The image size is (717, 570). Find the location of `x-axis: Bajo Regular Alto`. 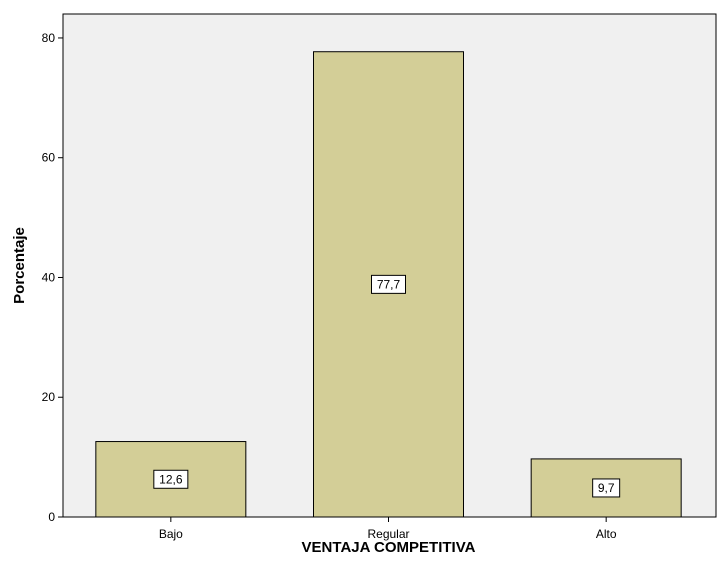

x-axis: Bajo Regular Alto is located at coordinates (389, 528).